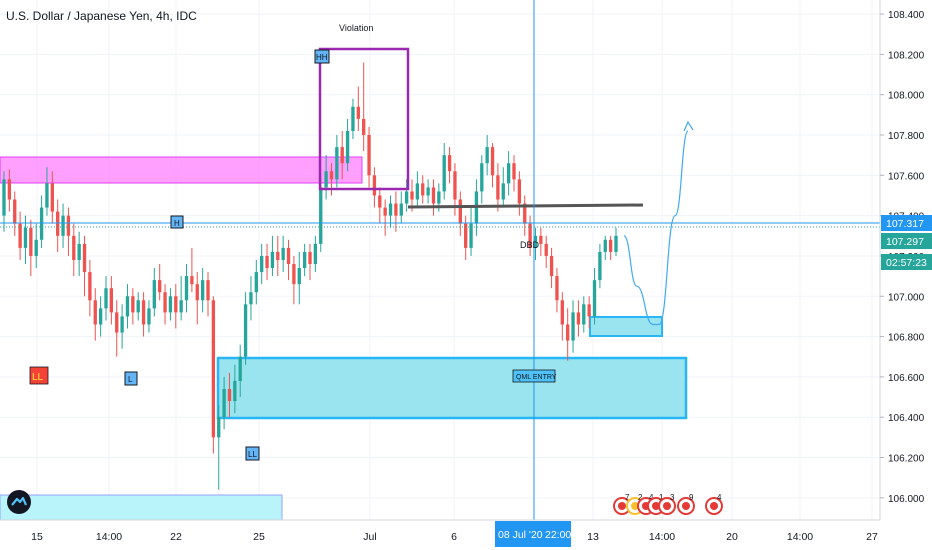 This screenshot has width=932, height=550. I want to click on y-tick-label: 106.800, so click(906, 338).